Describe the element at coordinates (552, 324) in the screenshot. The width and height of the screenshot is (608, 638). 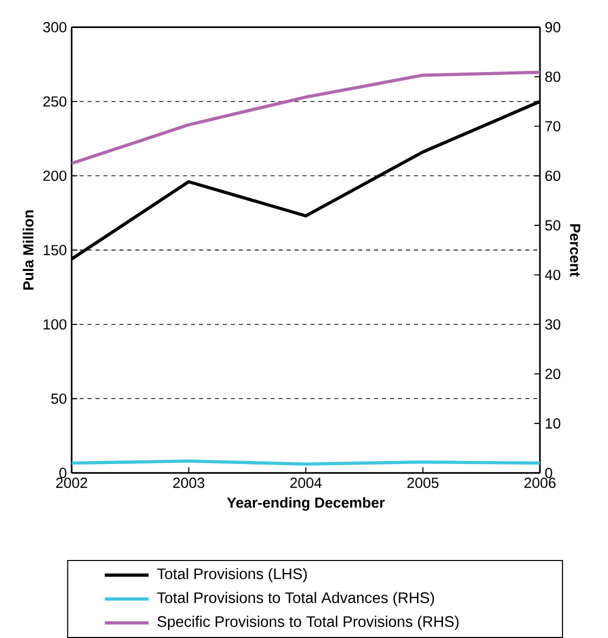
I see `y2-tick-label: 30` at that location.